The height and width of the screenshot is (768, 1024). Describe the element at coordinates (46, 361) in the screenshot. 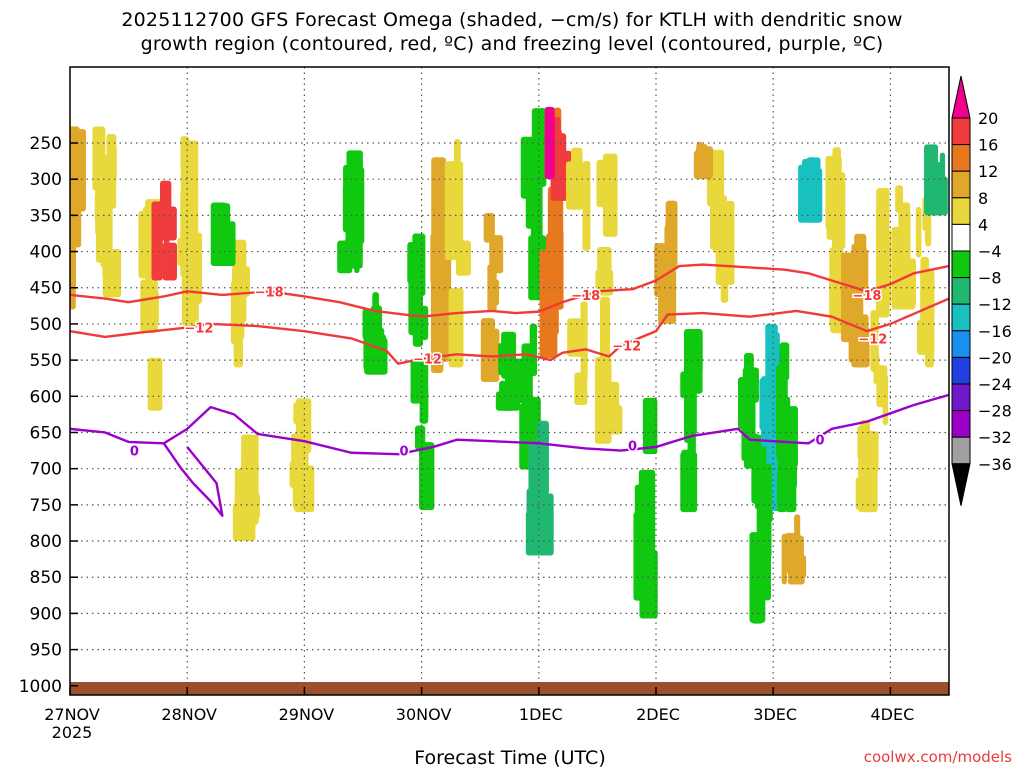

I see `y-tick-label: 550` at that location.